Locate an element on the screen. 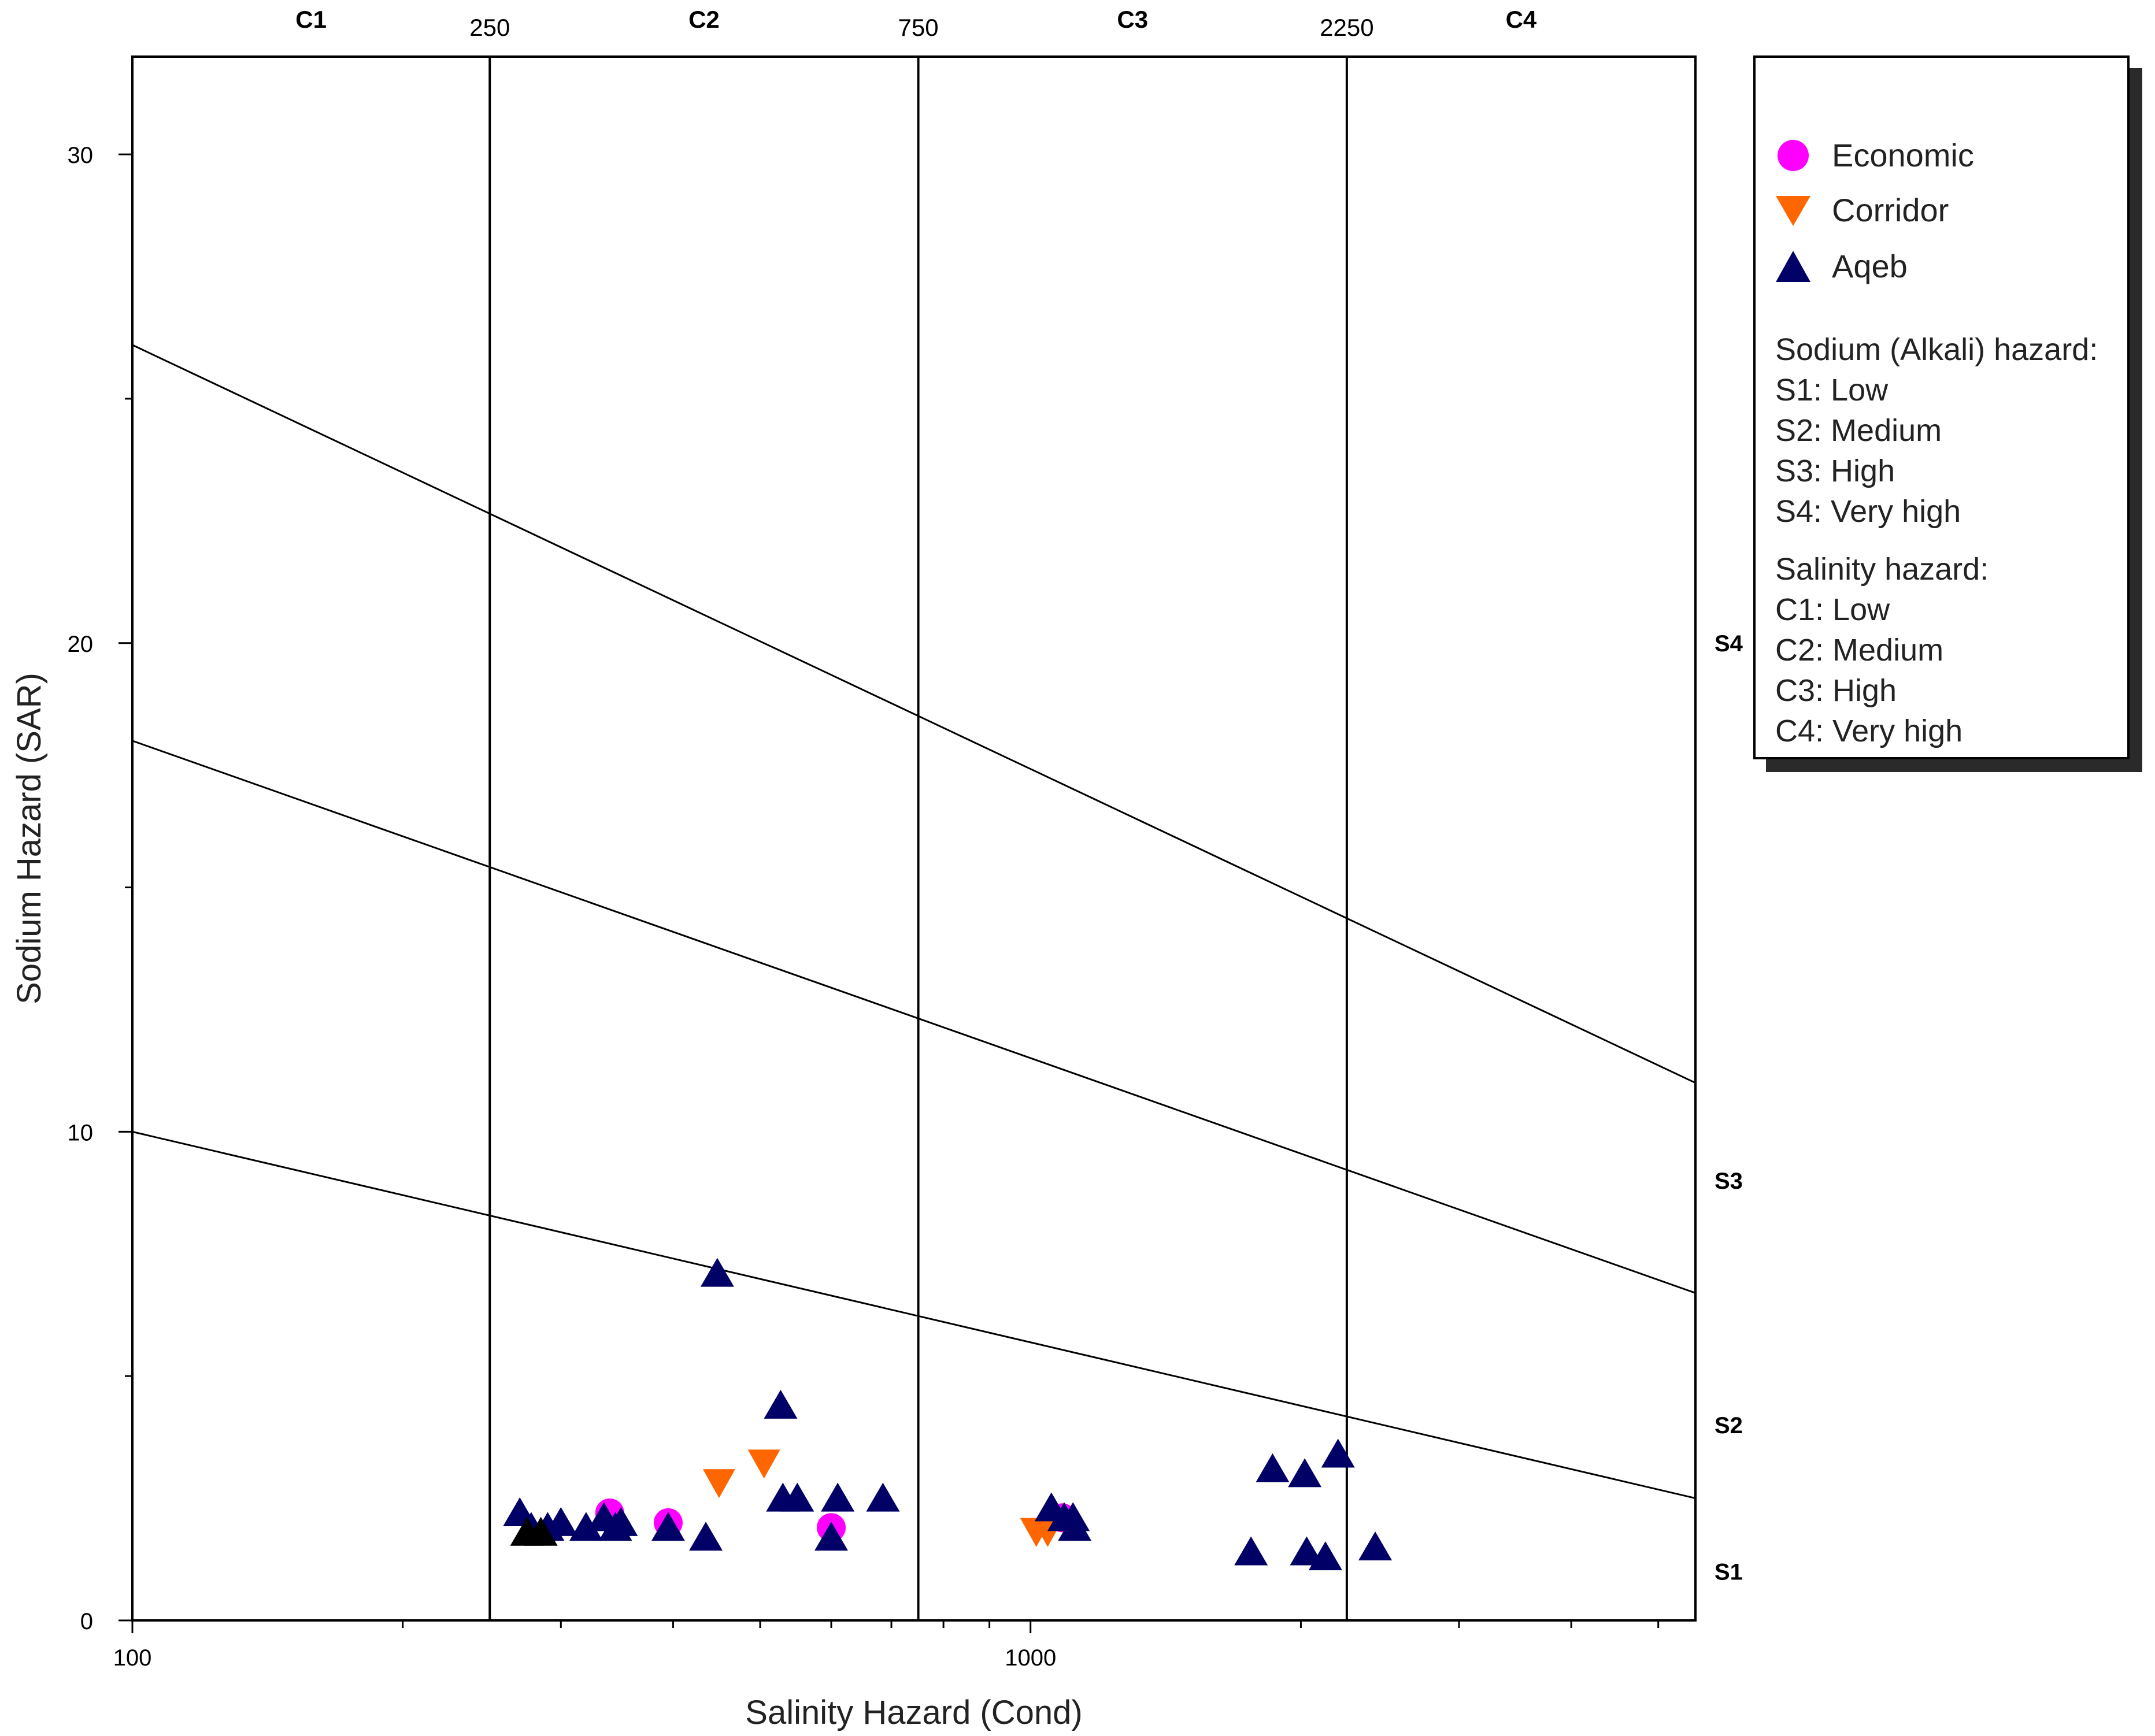 Image resolution: width=2155 pixels, height=1736 pixels. salinity-class-label: C1 is located at coordinates (311, 19).